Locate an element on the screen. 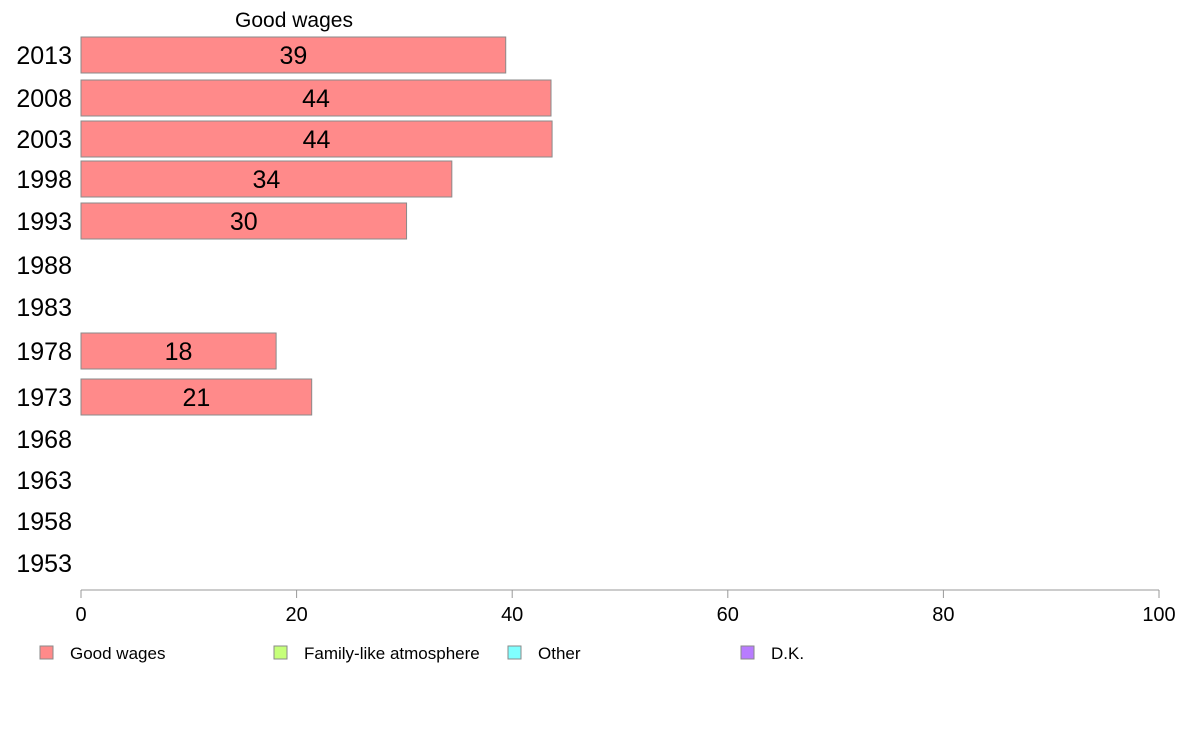 This screenshot has height=736, width=1188. value-label-1993: 30 is located at coordinates (244, 222).